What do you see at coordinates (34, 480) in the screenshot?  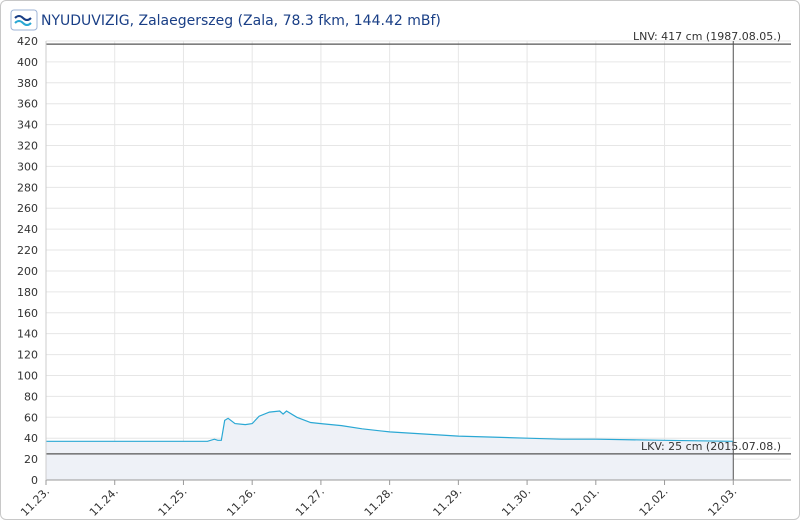 I see `y-tick-label: 0` at bounding box center [34, 480].